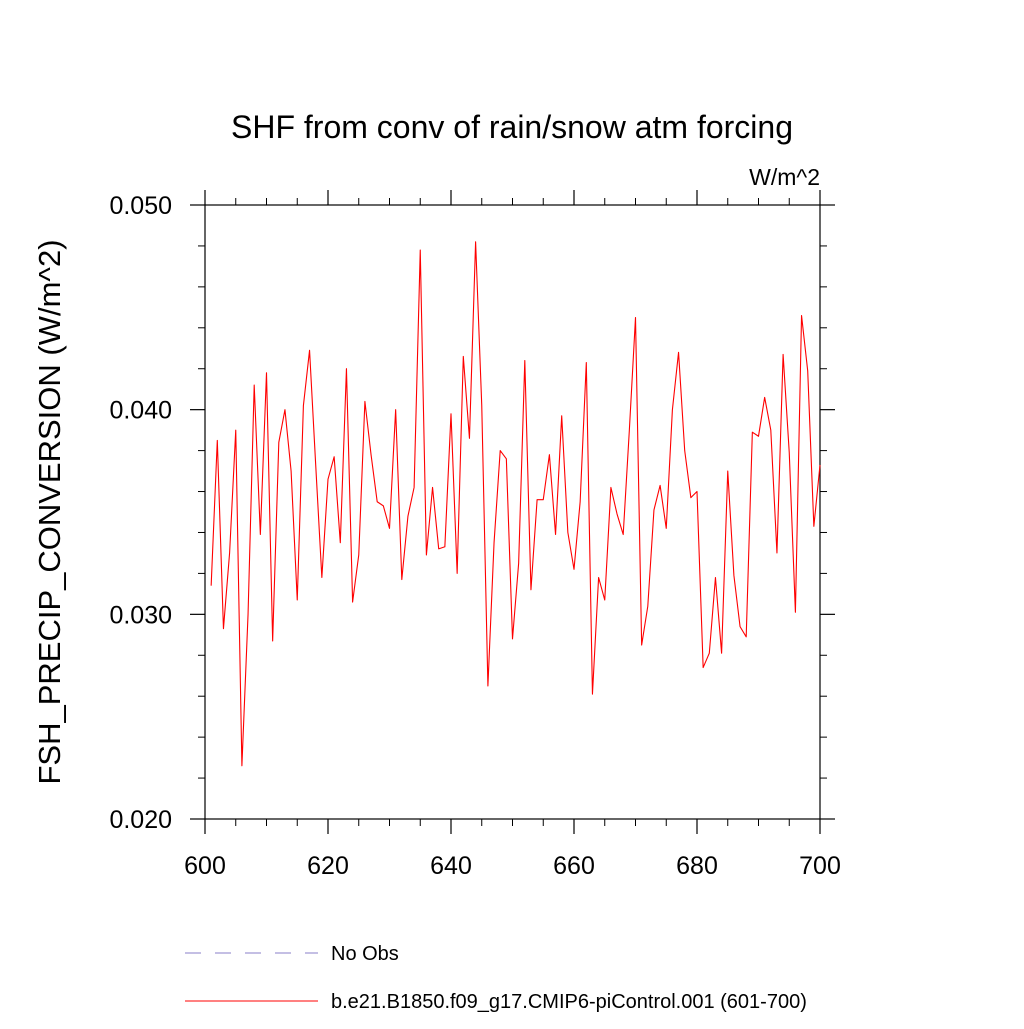 The image size is (1024, 1029). I want to click on y-tick-label: 0.020, so click(140, 820).